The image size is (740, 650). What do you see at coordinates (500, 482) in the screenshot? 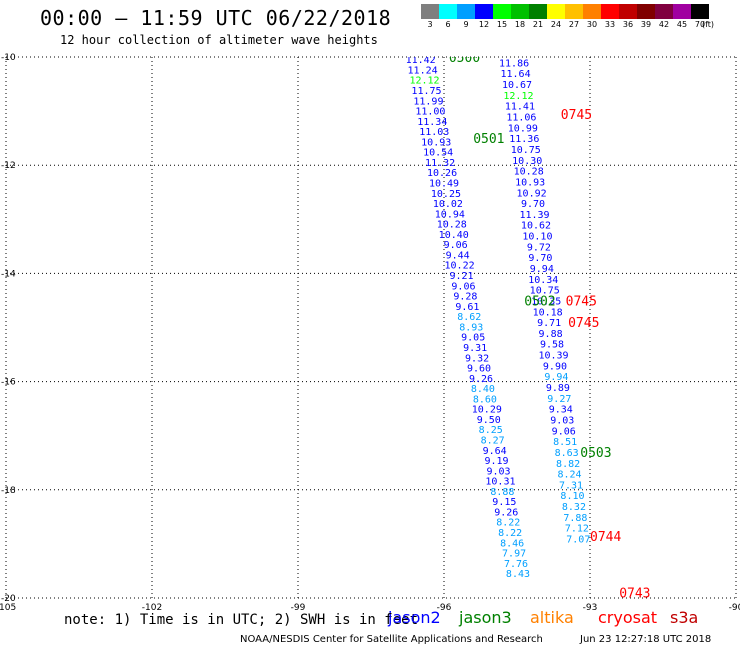
I see `swh-value-track1: 10.31` at bounding box center [500, 482].